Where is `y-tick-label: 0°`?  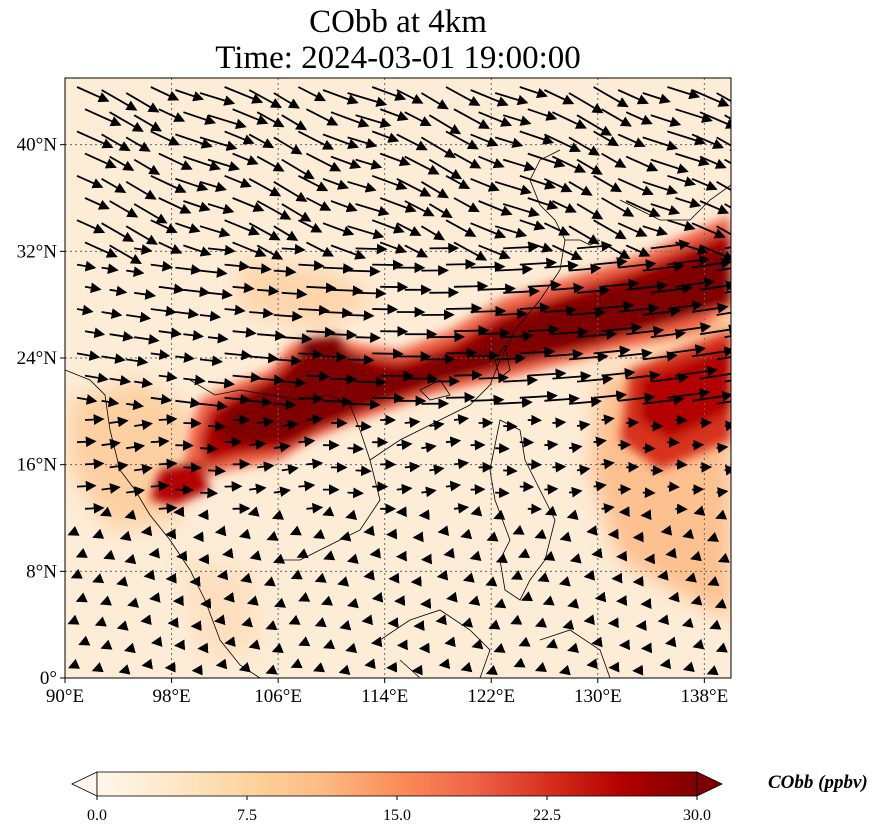 y-tick-label: 0° is located at coordinates (48, 678).